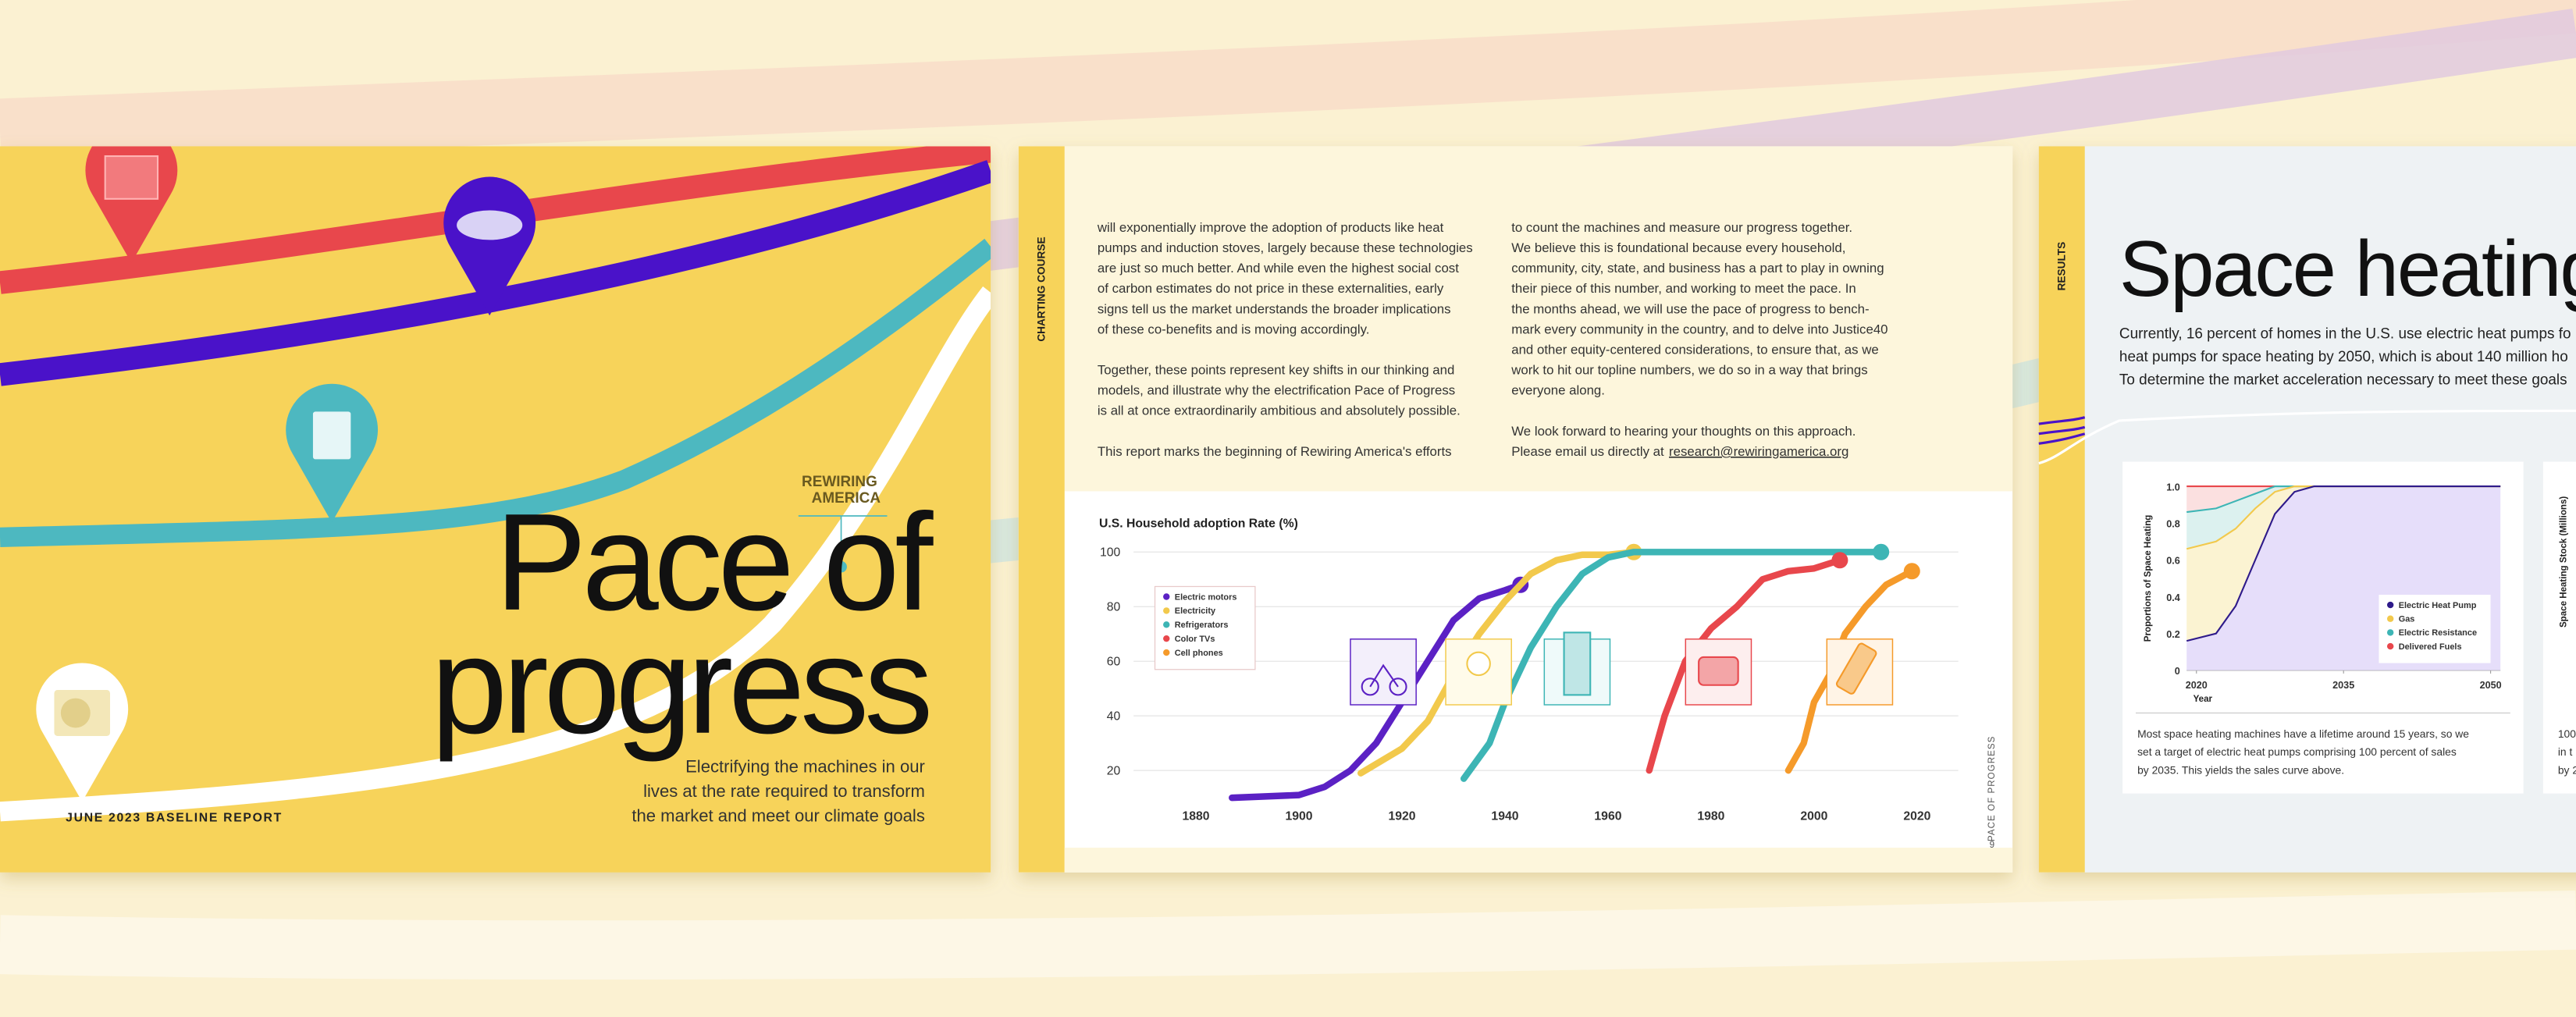 The image size is (2576, 1017). I want to click on cover-title: Pace of, so click(714, 562).